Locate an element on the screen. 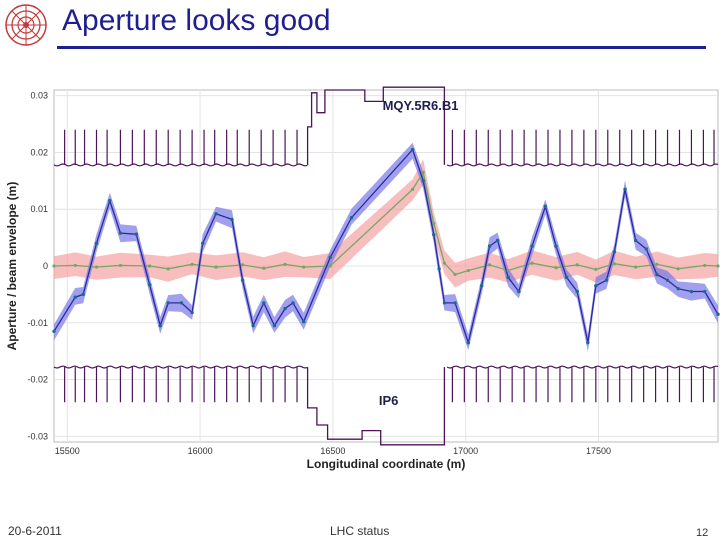  x-tick-label: 15500 is located at coordinates (67, 451).